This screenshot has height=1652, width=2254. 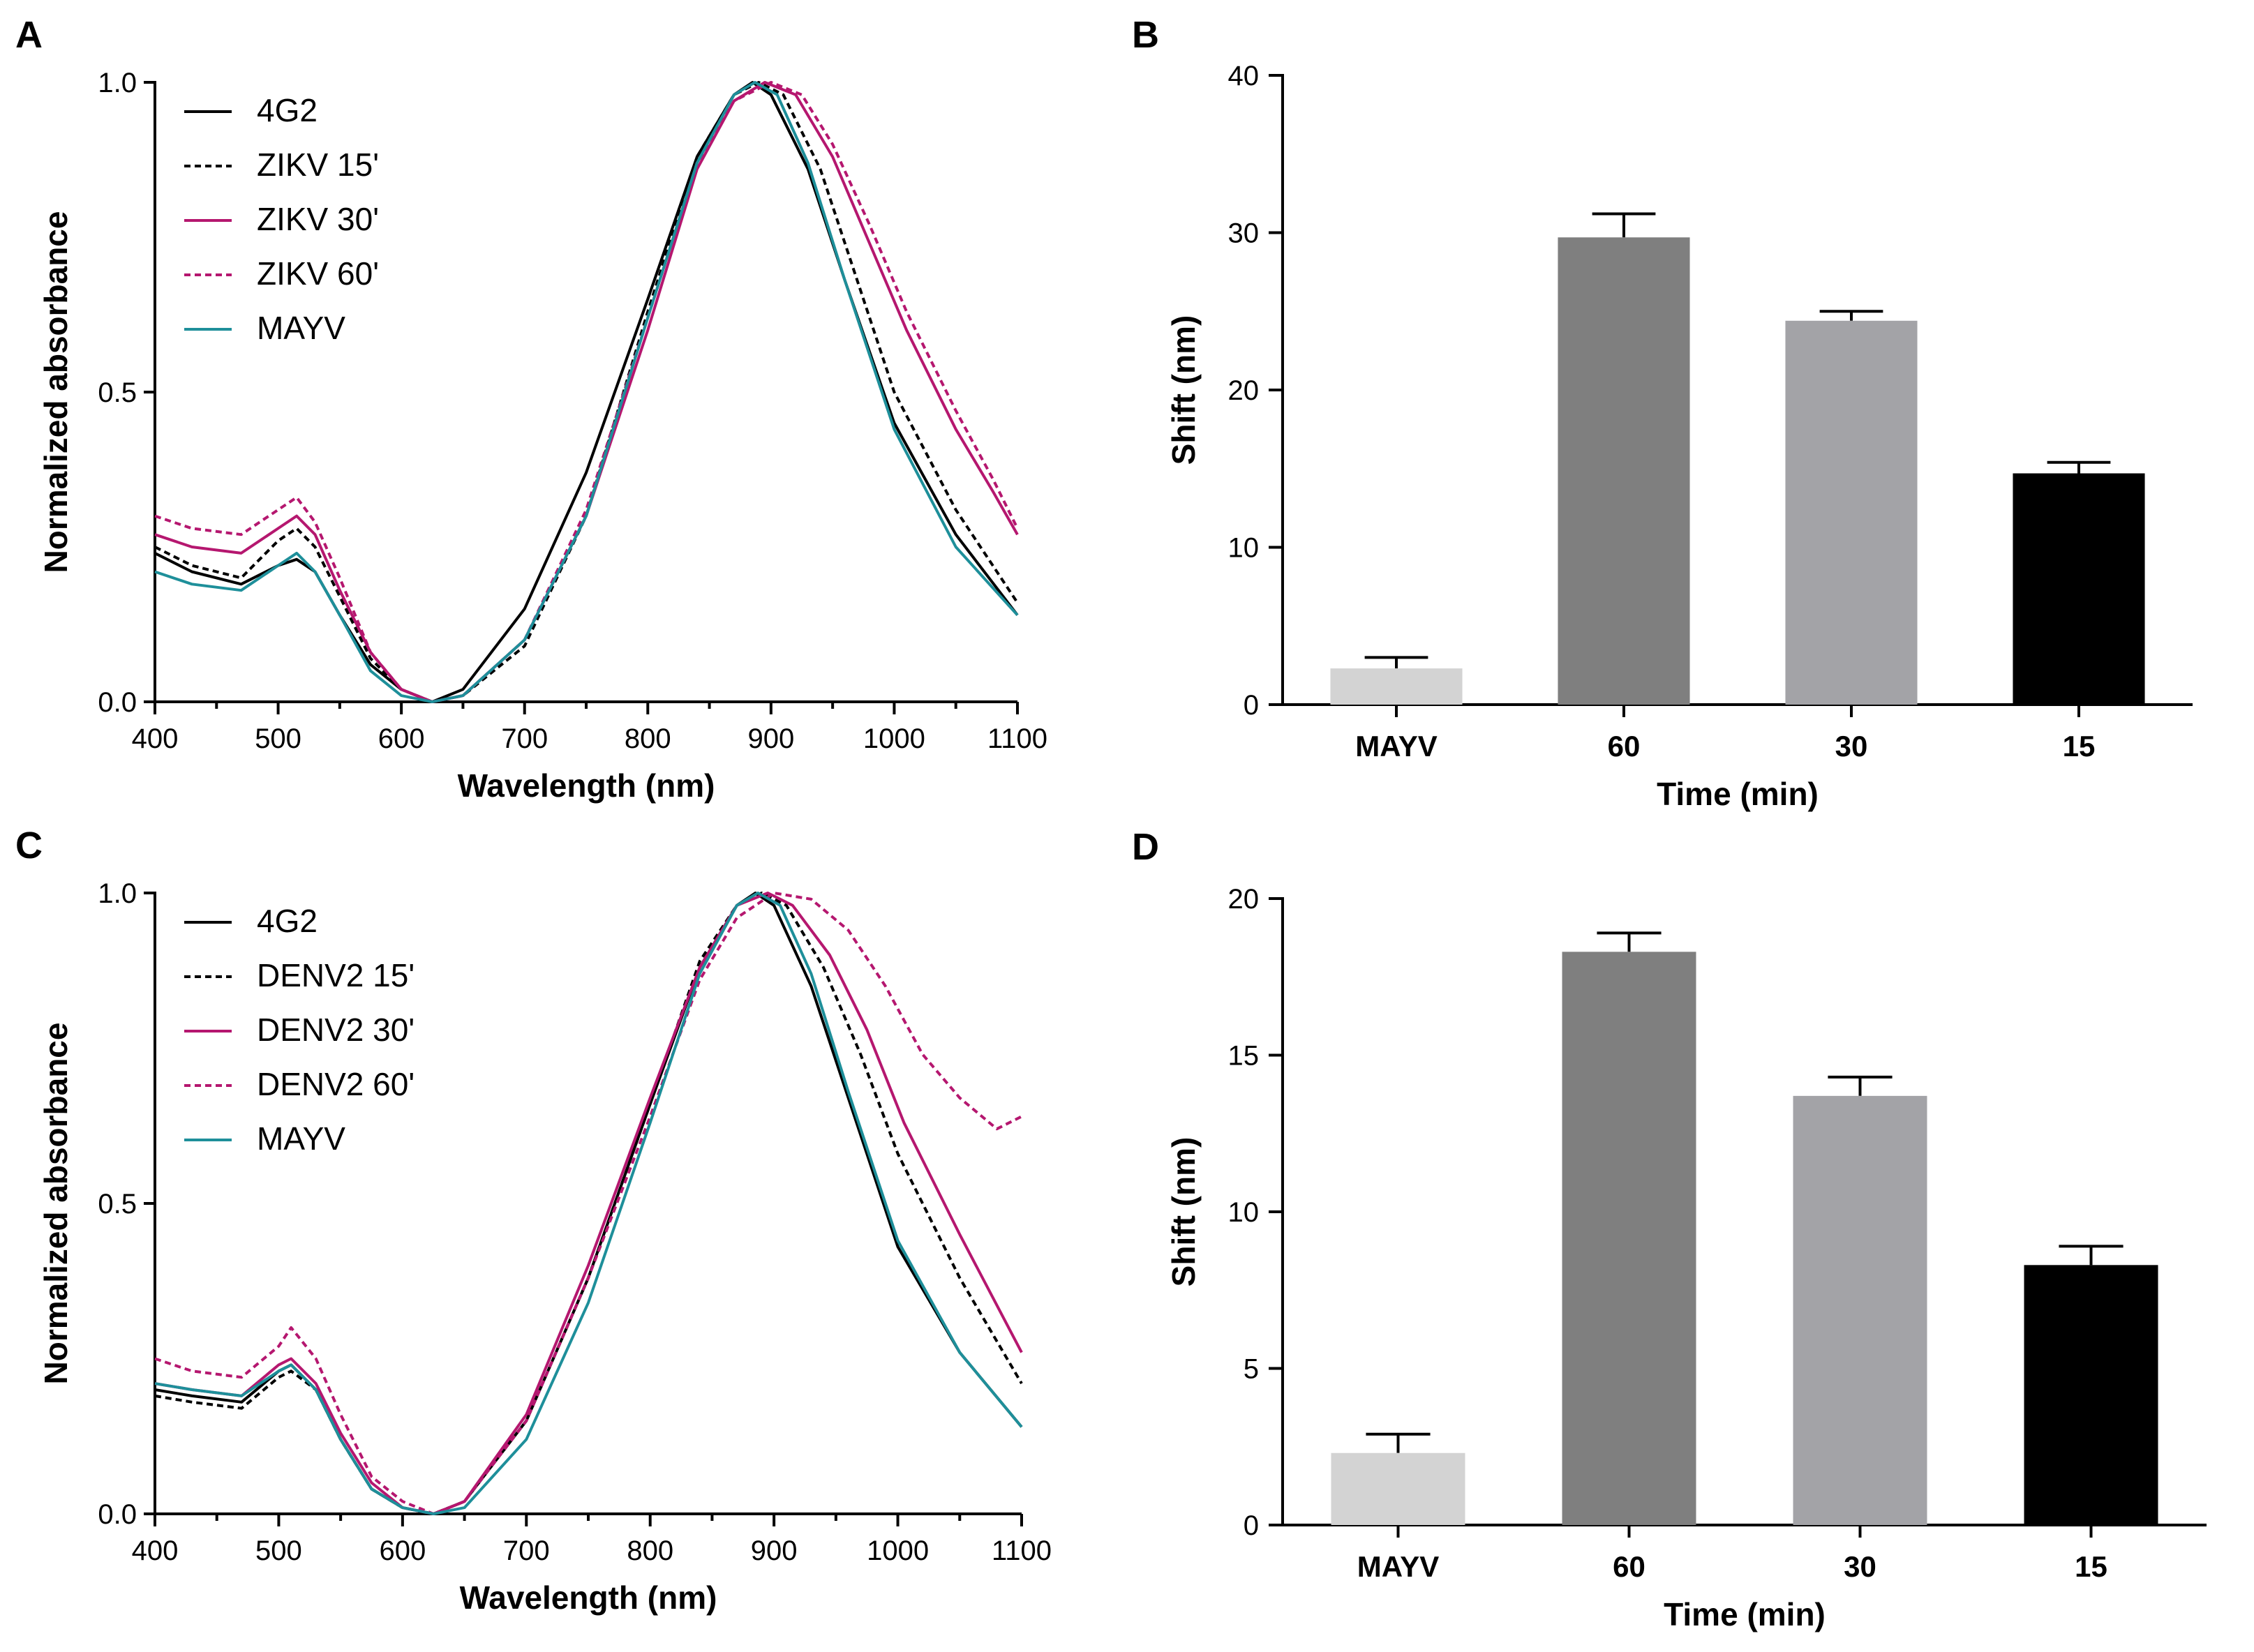 What do you see at coordinates (29, 35) in the screenshot?
I see `panel-letter-a: A` at bounding box center [29, 35].